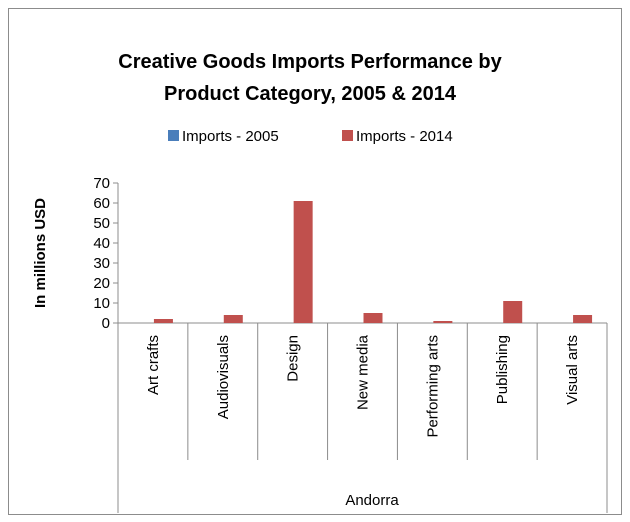 This screenshot has width=630, height=522. I want to click on y-axis-label: In millions USD, so click(40, 253).